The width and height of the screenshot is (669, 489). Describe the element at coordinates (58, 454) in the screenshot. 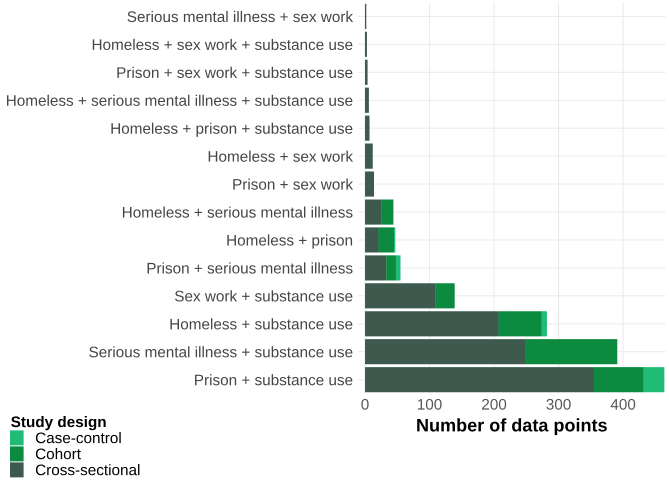

I see `legend-label: Cohort` at that location.